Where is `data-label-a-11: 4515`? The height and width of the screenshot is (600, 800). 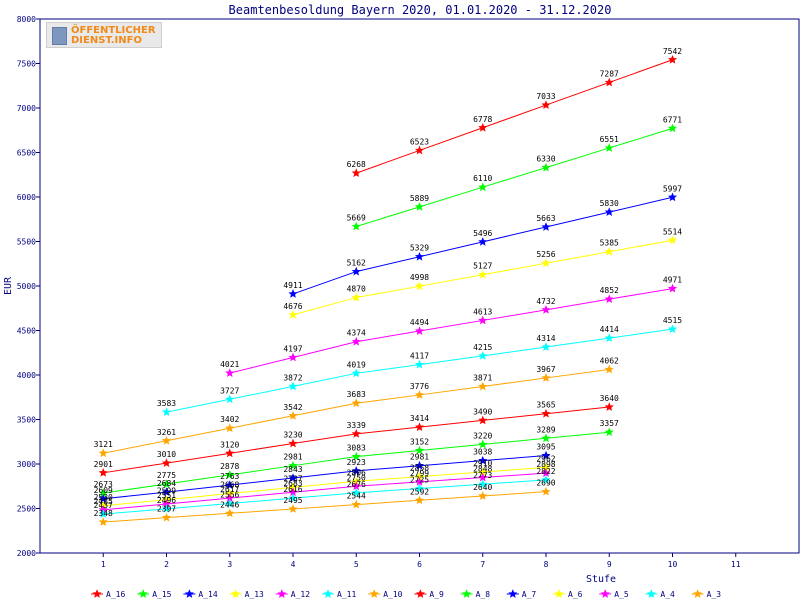 data-label-a-11: 4515 is located at coordinates (672, 320).